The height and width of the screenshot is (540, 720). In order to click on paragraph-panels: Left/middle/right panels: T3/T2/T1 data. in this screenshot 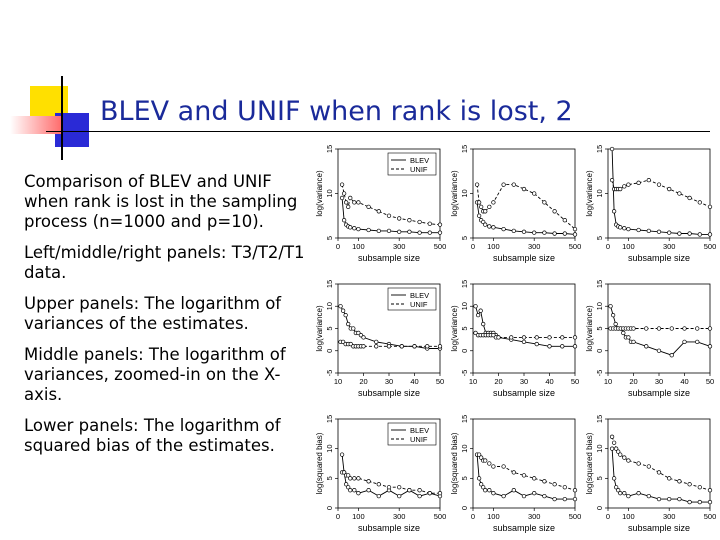, I will do `click(164, 262)`.